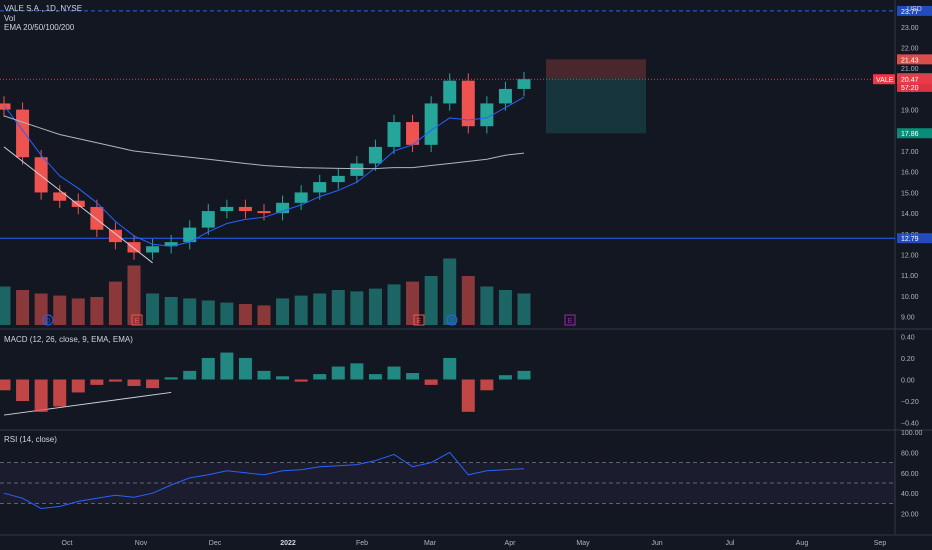 This screenshot has width=932, height=550. What do you see at coordinates (656, 543) in the screenshot?
I see `time-axis-label: Jun` at bounding box center [656, 543].